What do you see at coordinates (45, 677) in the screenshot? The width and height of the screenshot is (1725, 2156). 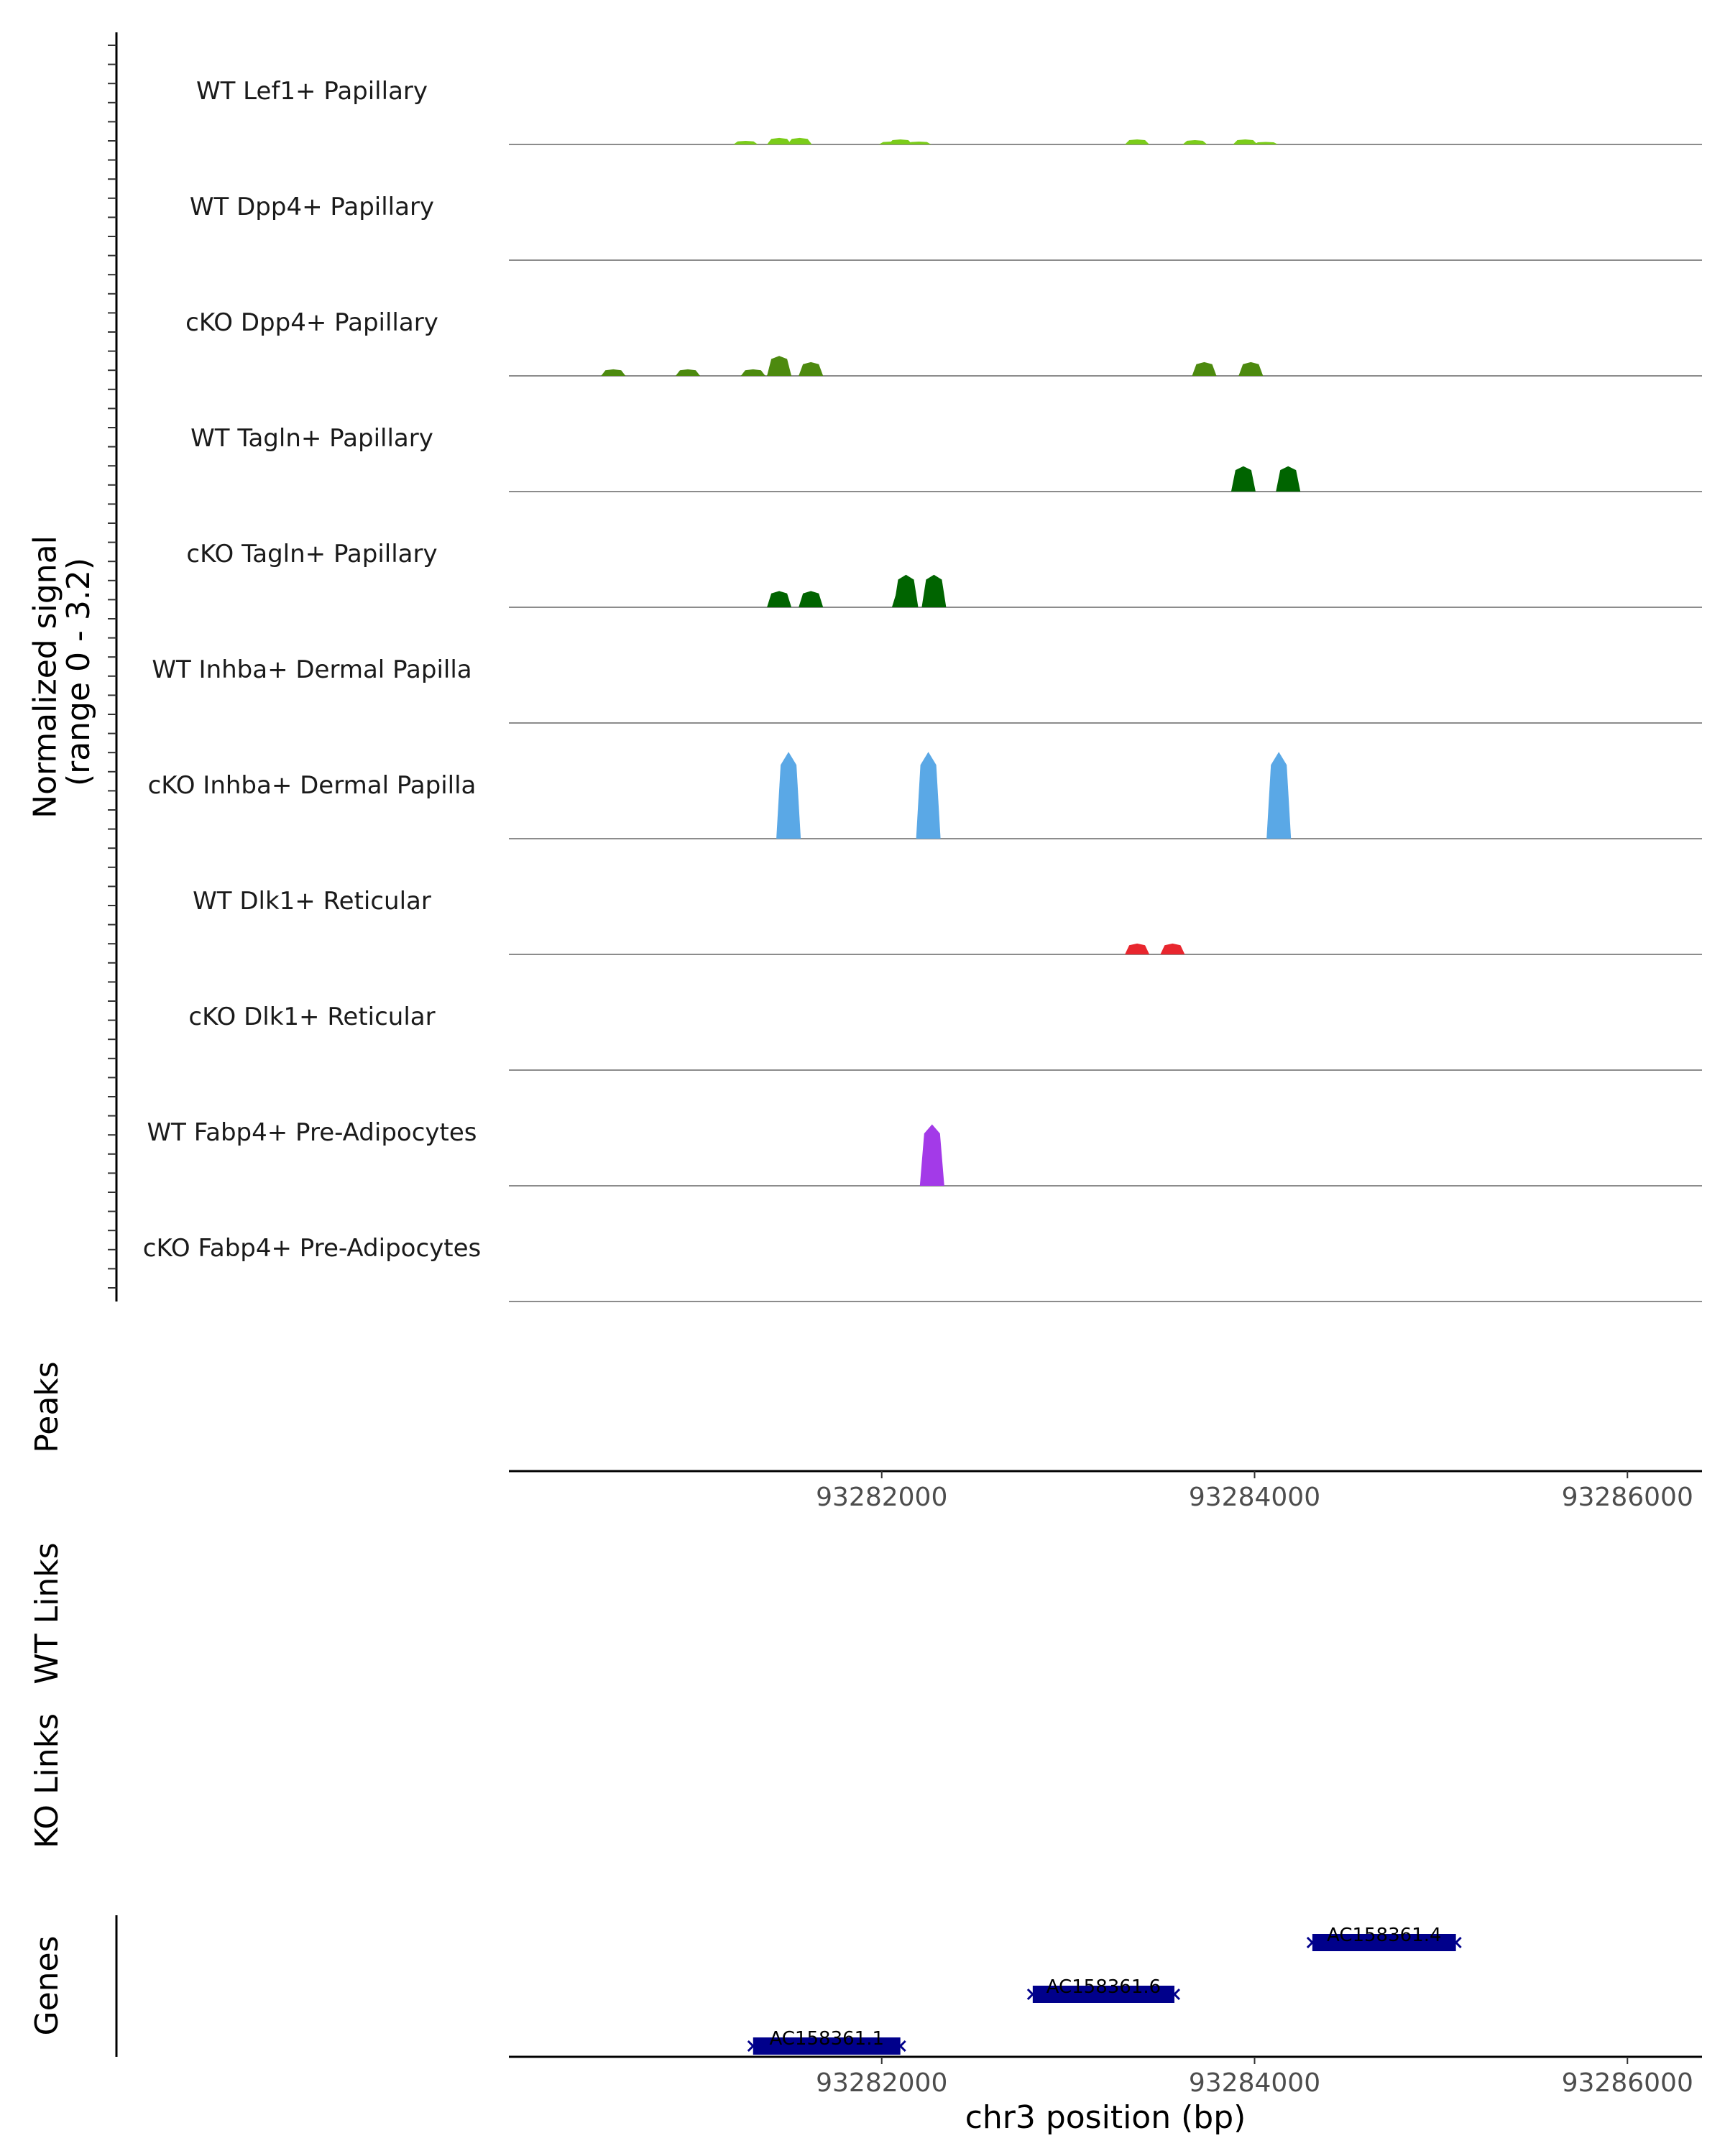 I see `y-axis-title-line1: Normalized signal` at bounding box center [45, 677].